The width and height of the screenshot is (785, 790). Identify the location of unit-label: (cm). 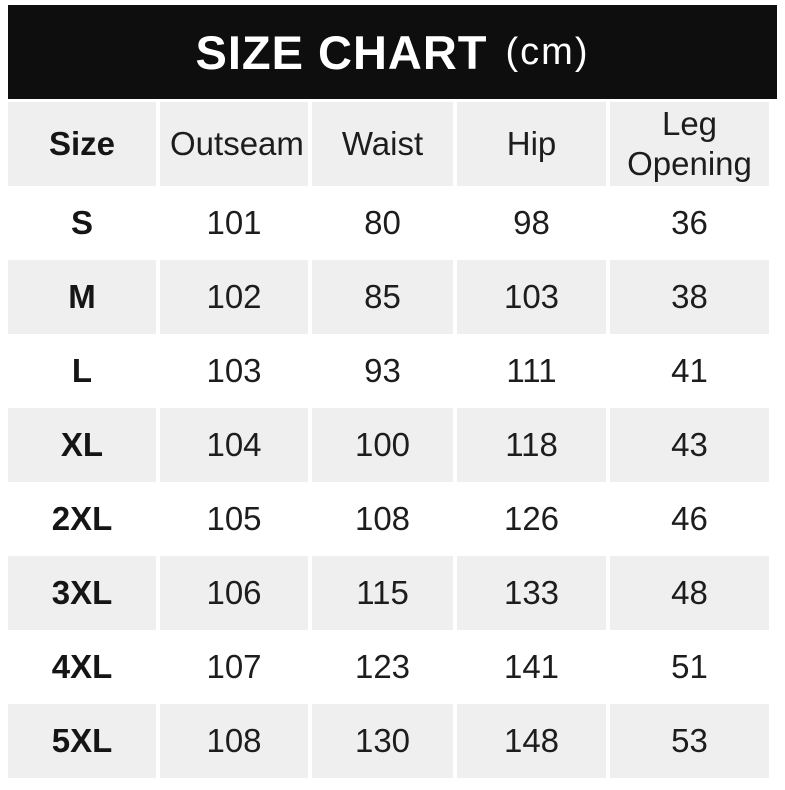
(547, 51).